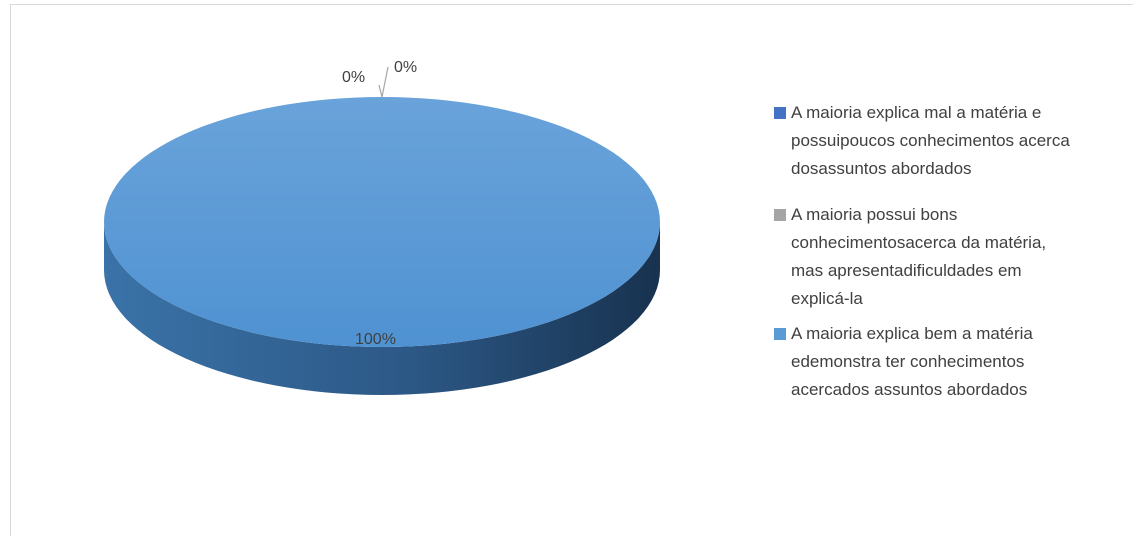  Describe the element at coordinates (912, 333) in the screenshot. I see `legend-label-line: A maioria explica bem a matéria` at that location.